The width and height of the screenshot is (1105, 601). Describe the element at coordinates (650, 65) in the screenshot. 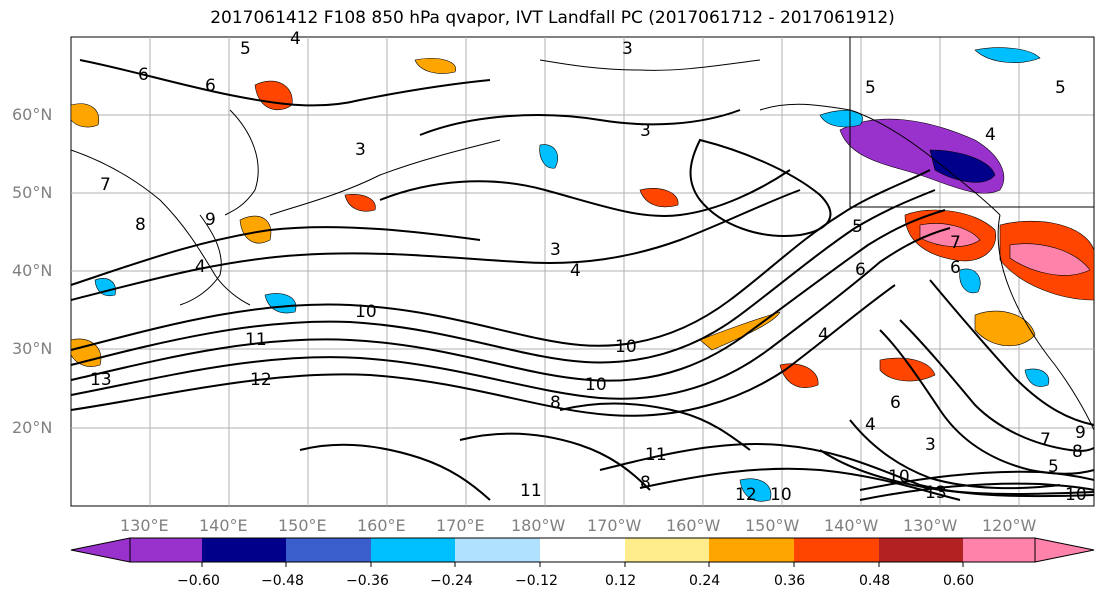

I see `coastline-arctic` at that location.